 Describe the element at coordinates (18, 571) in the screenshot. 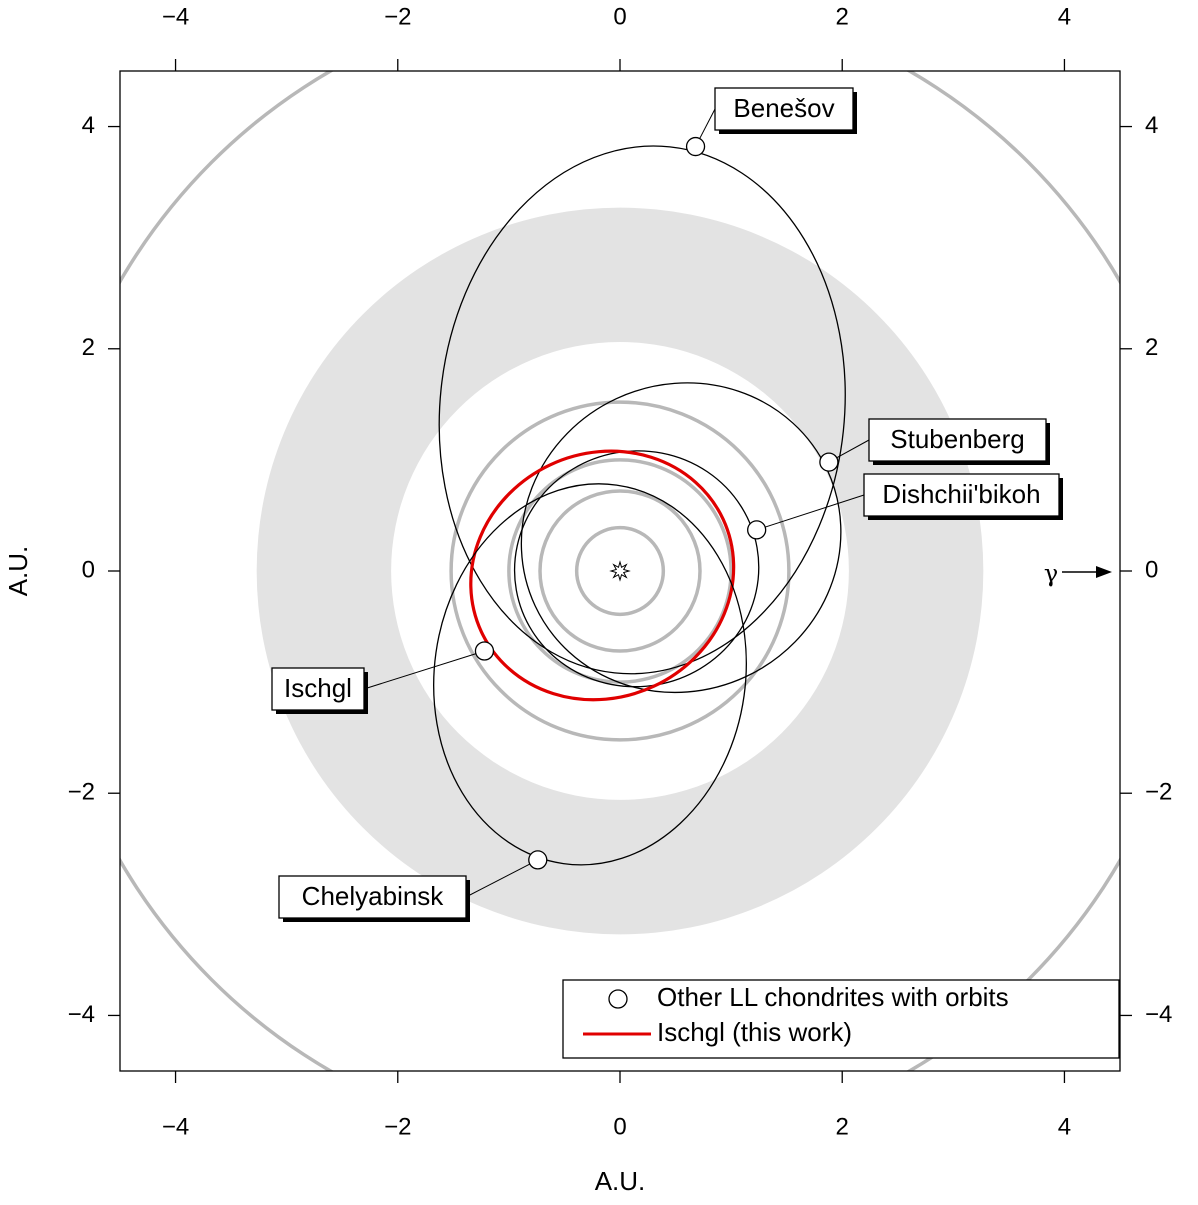

I see `y-axis-label: A.U.` at that location.